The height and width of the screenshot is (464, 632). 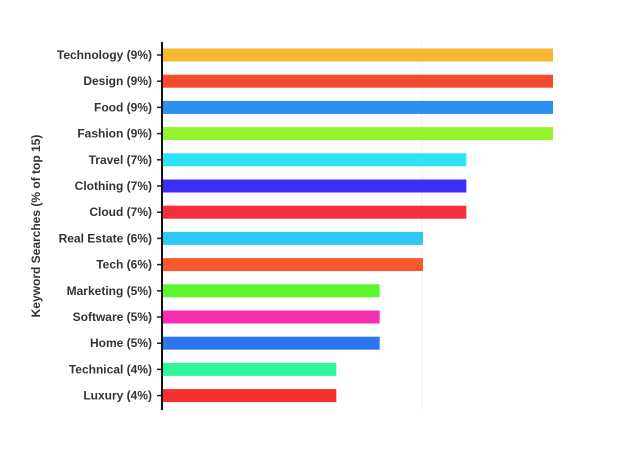 What do you see at coordinates (117, 81) in the screenshot?
I see `category-label: Design (9%)` at bounding box center [117, 81].